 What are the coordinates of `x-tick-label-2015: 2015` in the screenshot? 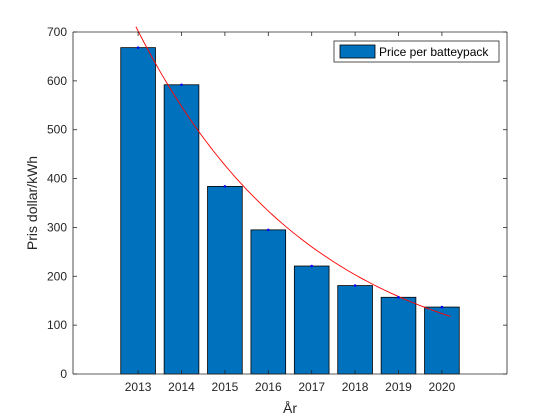 It's located at (225, 387).